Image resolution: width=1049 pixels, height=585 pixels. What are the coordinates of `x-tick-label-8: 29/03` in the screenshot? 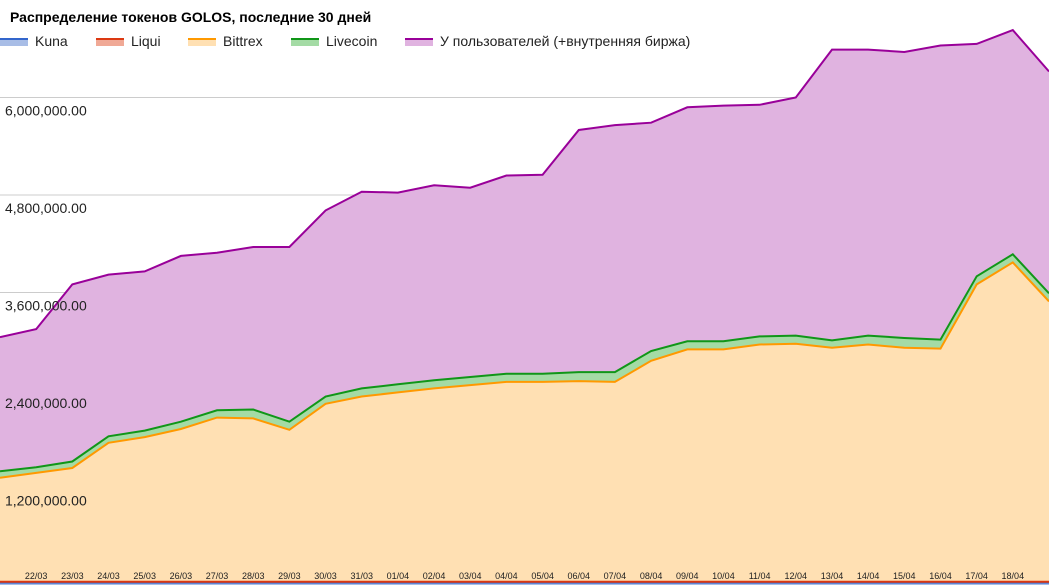 It's located at (289, 576).